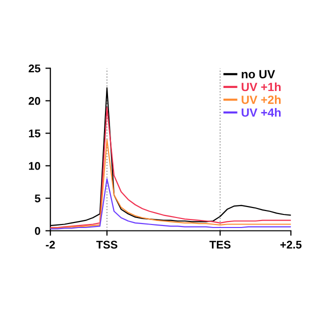 The height and width of the screenshot is (325, 325). Describe the element at coordinates (261, 87) in the screenshot. I see `legend-label: UV +1h` at that location.